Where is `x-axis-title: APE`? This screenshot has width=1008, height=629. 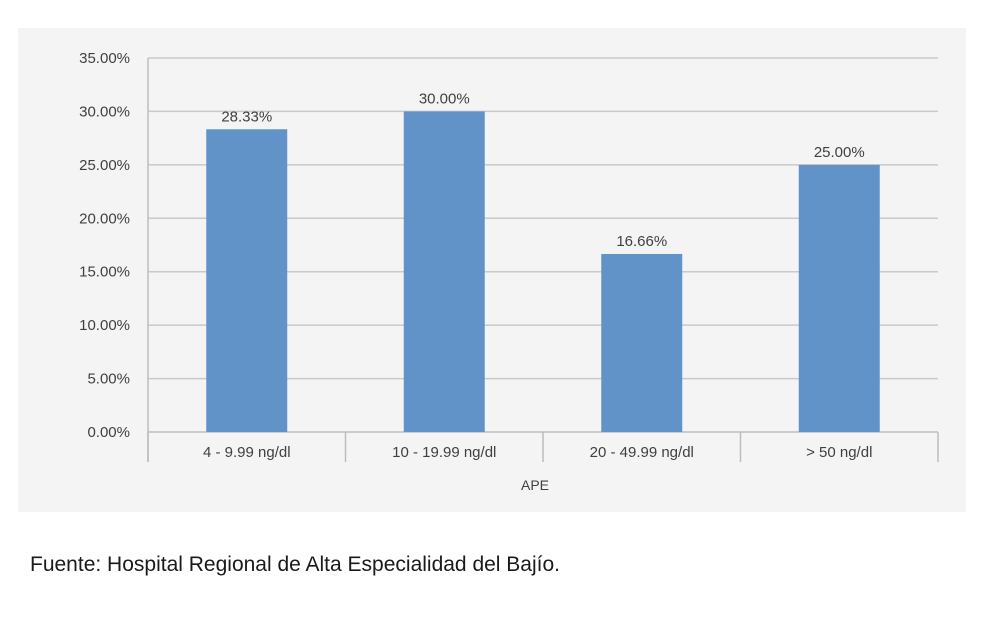 x-axis-title: APE is located at coordinates (535, 485).